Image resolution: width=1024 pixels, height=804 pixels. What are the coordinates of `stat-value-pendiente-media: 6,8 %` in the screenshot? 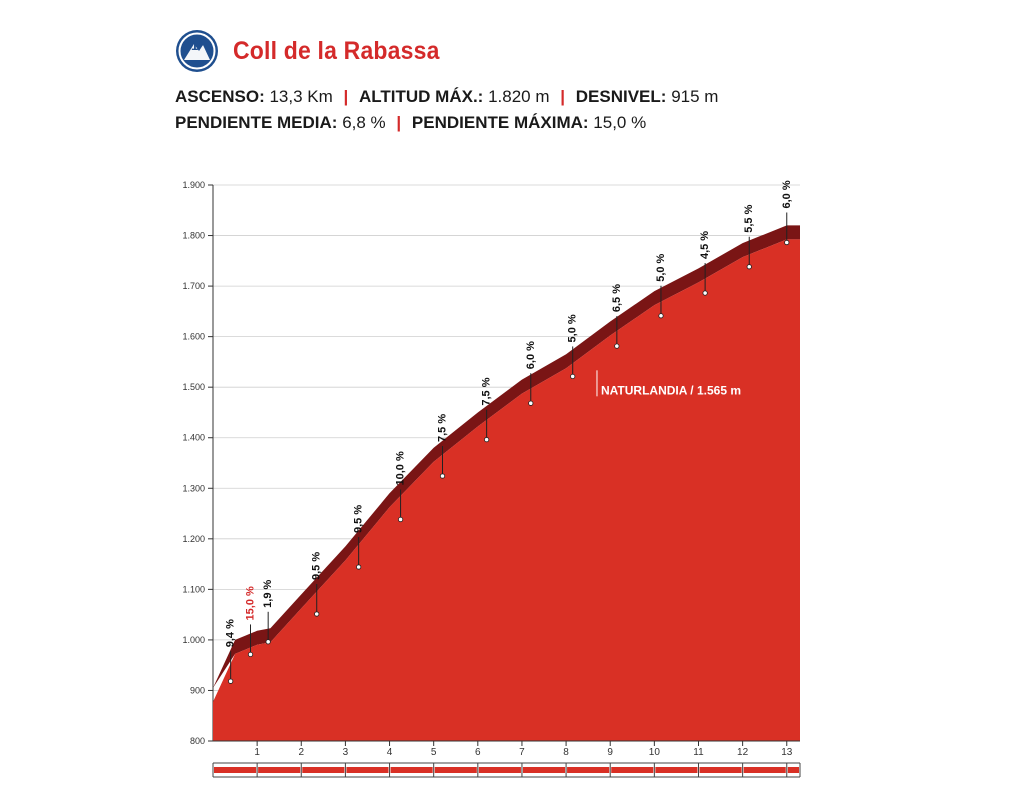 It's located at (364, 122).